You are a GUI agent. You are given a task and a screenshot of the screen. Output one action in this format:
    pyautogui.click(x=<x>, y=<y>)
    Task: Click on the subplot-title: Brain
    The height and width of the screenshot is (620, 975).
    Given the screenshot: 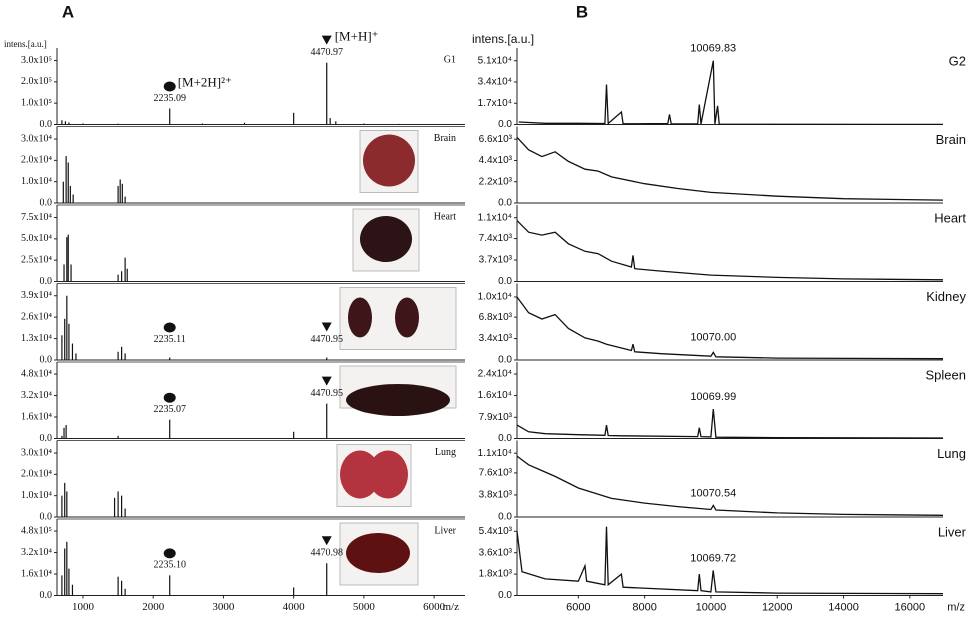 What is the action you would take?
    pyautogui.click(x=951, y=139)
    